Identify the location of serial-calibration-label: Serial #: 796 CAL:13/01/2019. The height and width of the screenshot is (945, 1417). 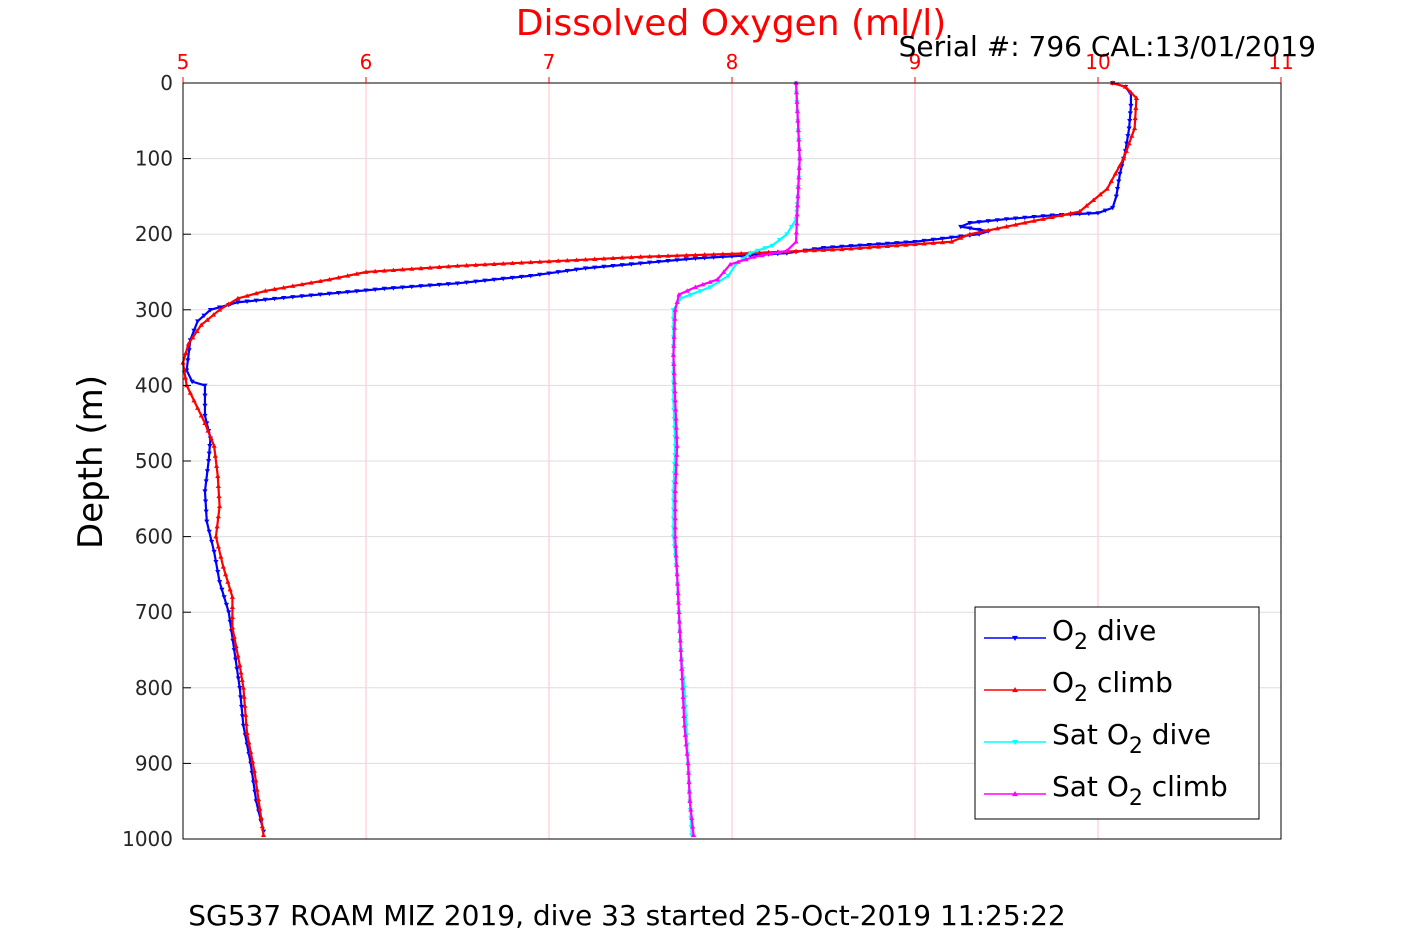
(1107, 46).